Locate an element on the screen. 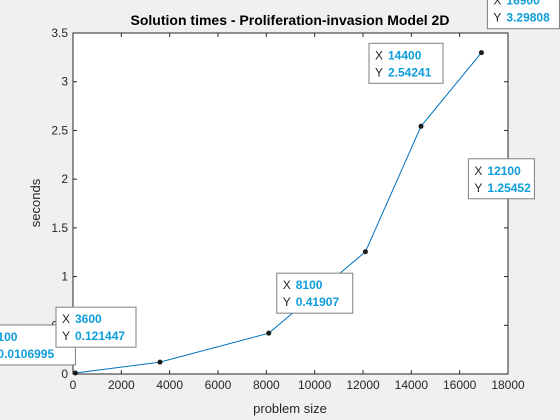  x-tick-label: 16000 is located at coordinates (460, 385).